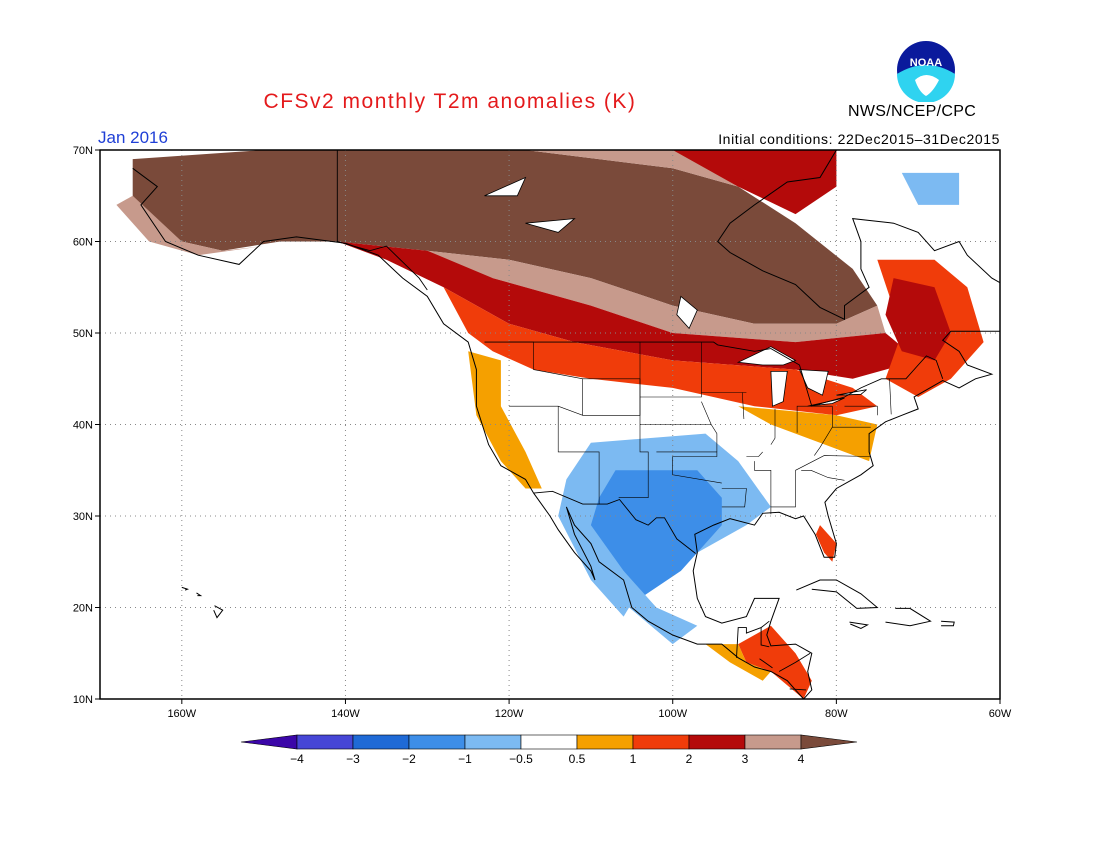 The height and width of the screenshot is (850, 1100). Describe the element at coordinates (801, 759) in the screenshot. I see `colorbar-label: 4` at that location.